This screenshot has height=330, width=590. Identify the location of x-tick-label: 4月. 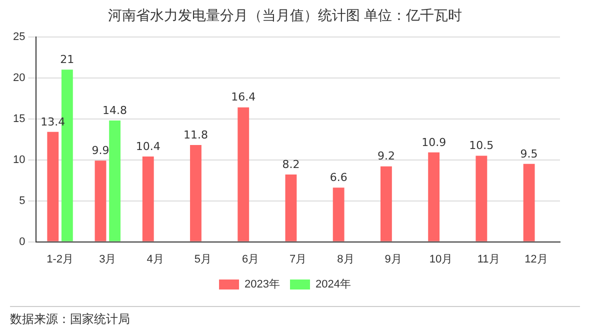
(155, 259).